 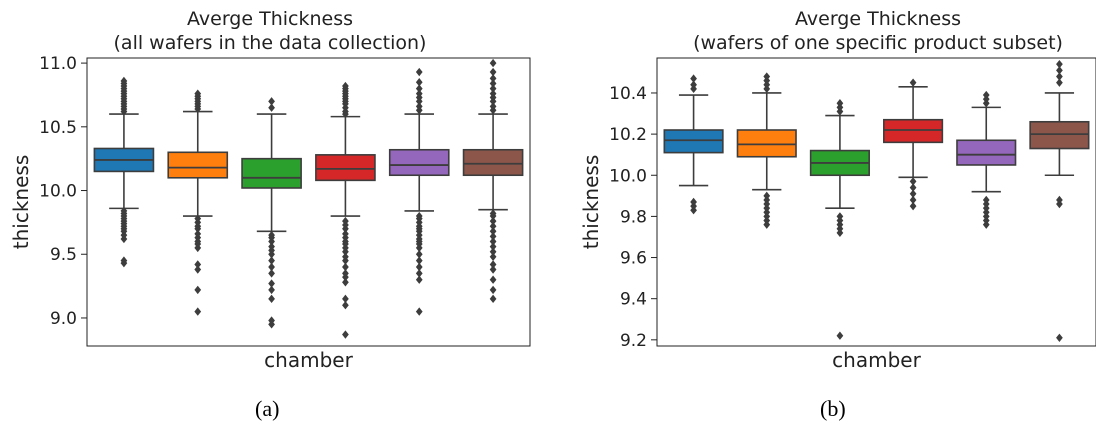 I want to click on chart-subtitle: (wafers of one specific product subset), so click(x=878, y=43).